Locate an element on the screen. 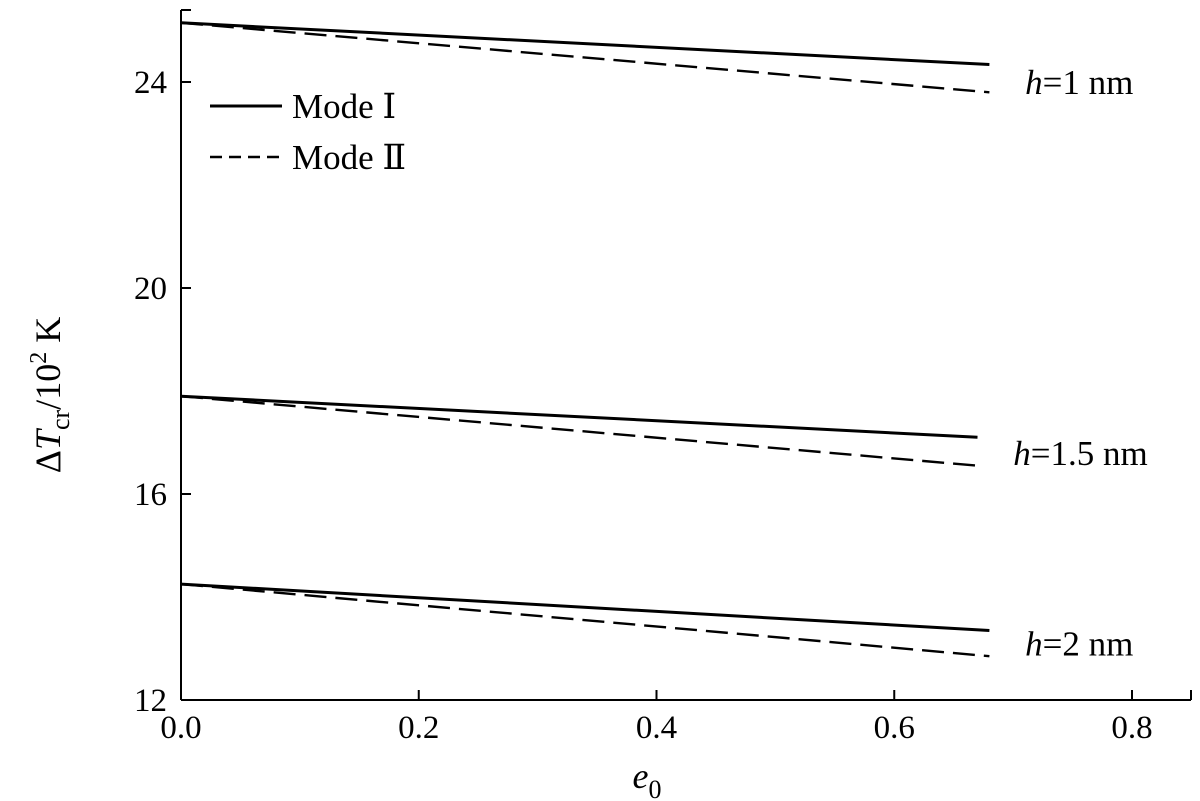 This screenshot has width=1200, height=801. curve-label-text: =2 nm is located at coordinates (1088, 643).